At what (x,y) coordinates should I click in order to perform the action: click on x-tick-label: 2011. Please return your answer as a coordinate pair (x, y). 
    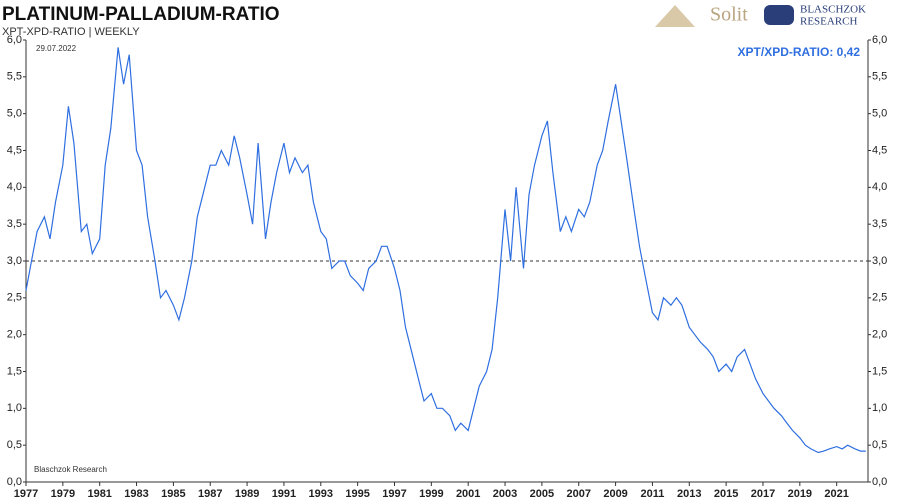
    Looking at the image, I should click on (652, 494).